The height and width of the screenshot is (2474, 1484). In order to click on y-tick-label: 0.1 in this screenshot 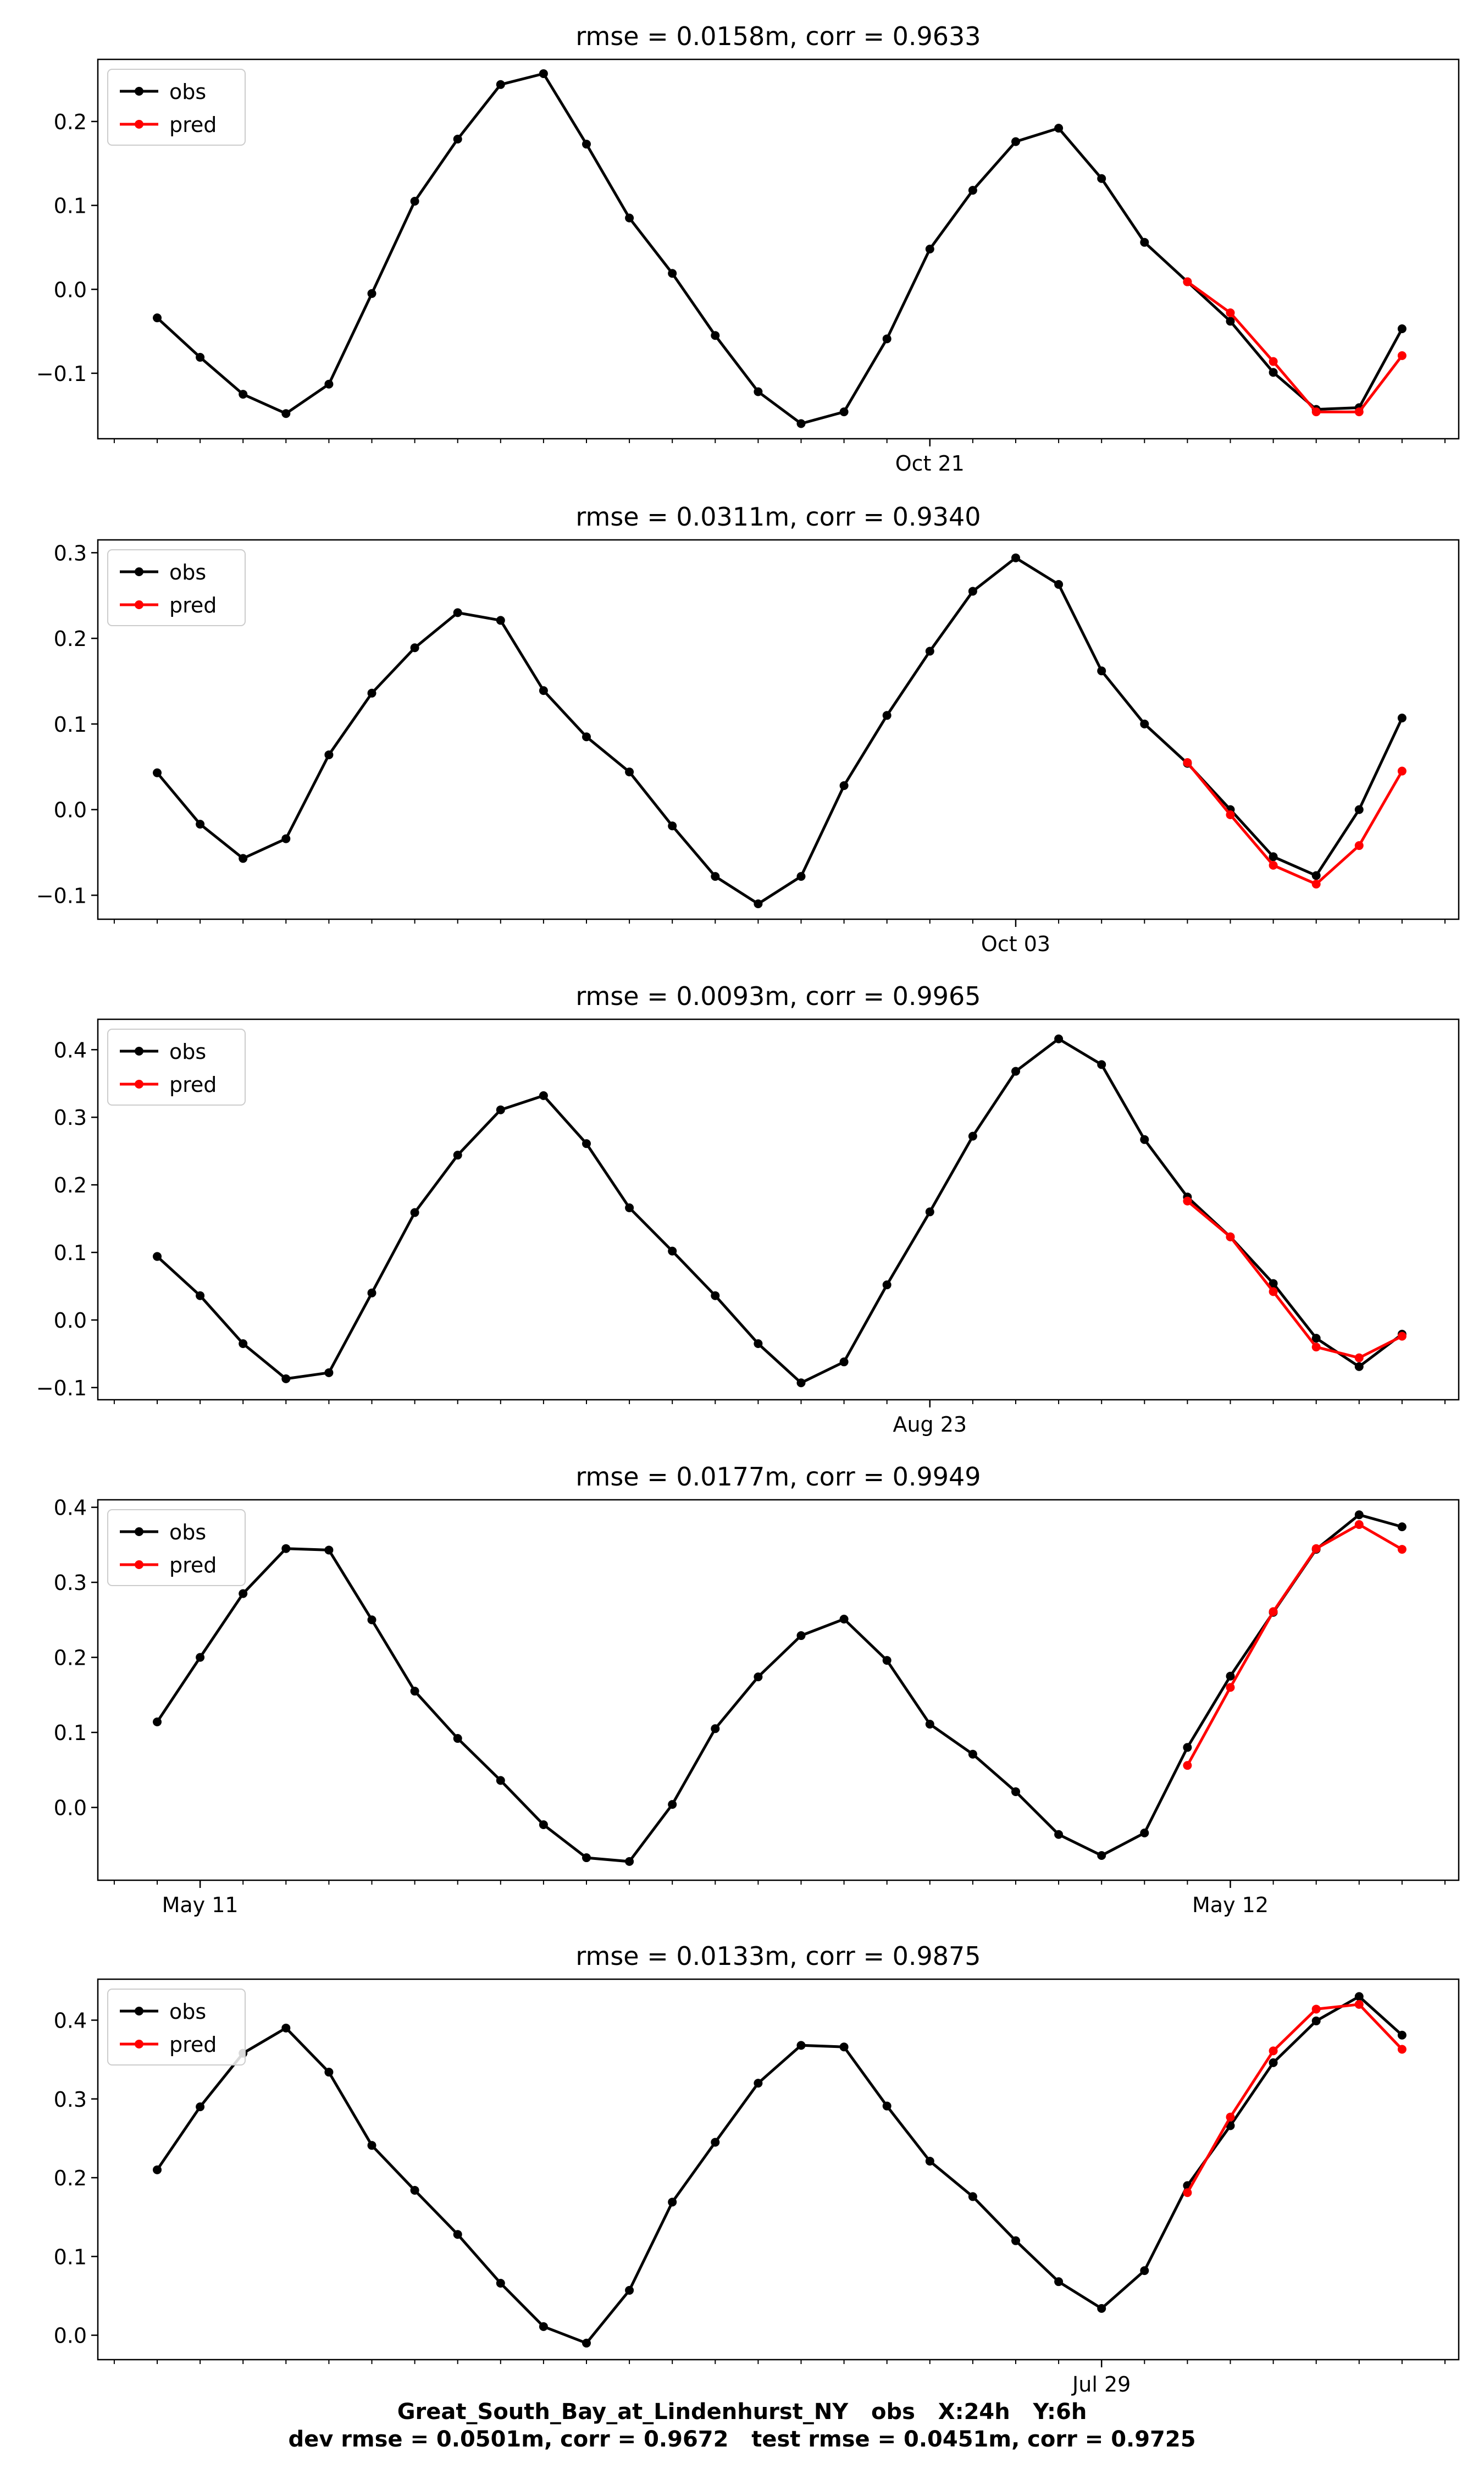, I will do `click(70, 1733)`.